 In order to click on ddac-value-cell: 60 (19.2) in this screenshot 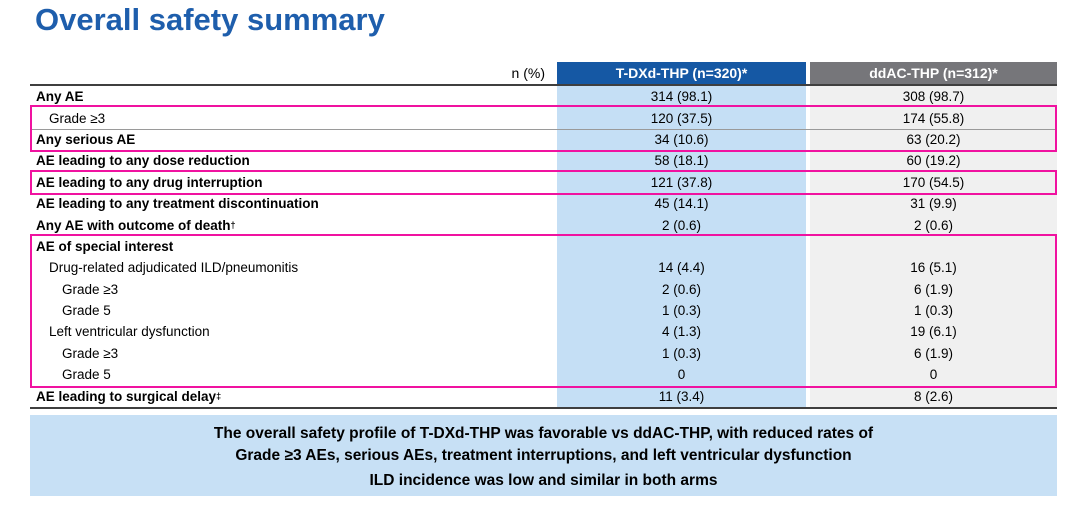, I will do `click(933, 161)`.